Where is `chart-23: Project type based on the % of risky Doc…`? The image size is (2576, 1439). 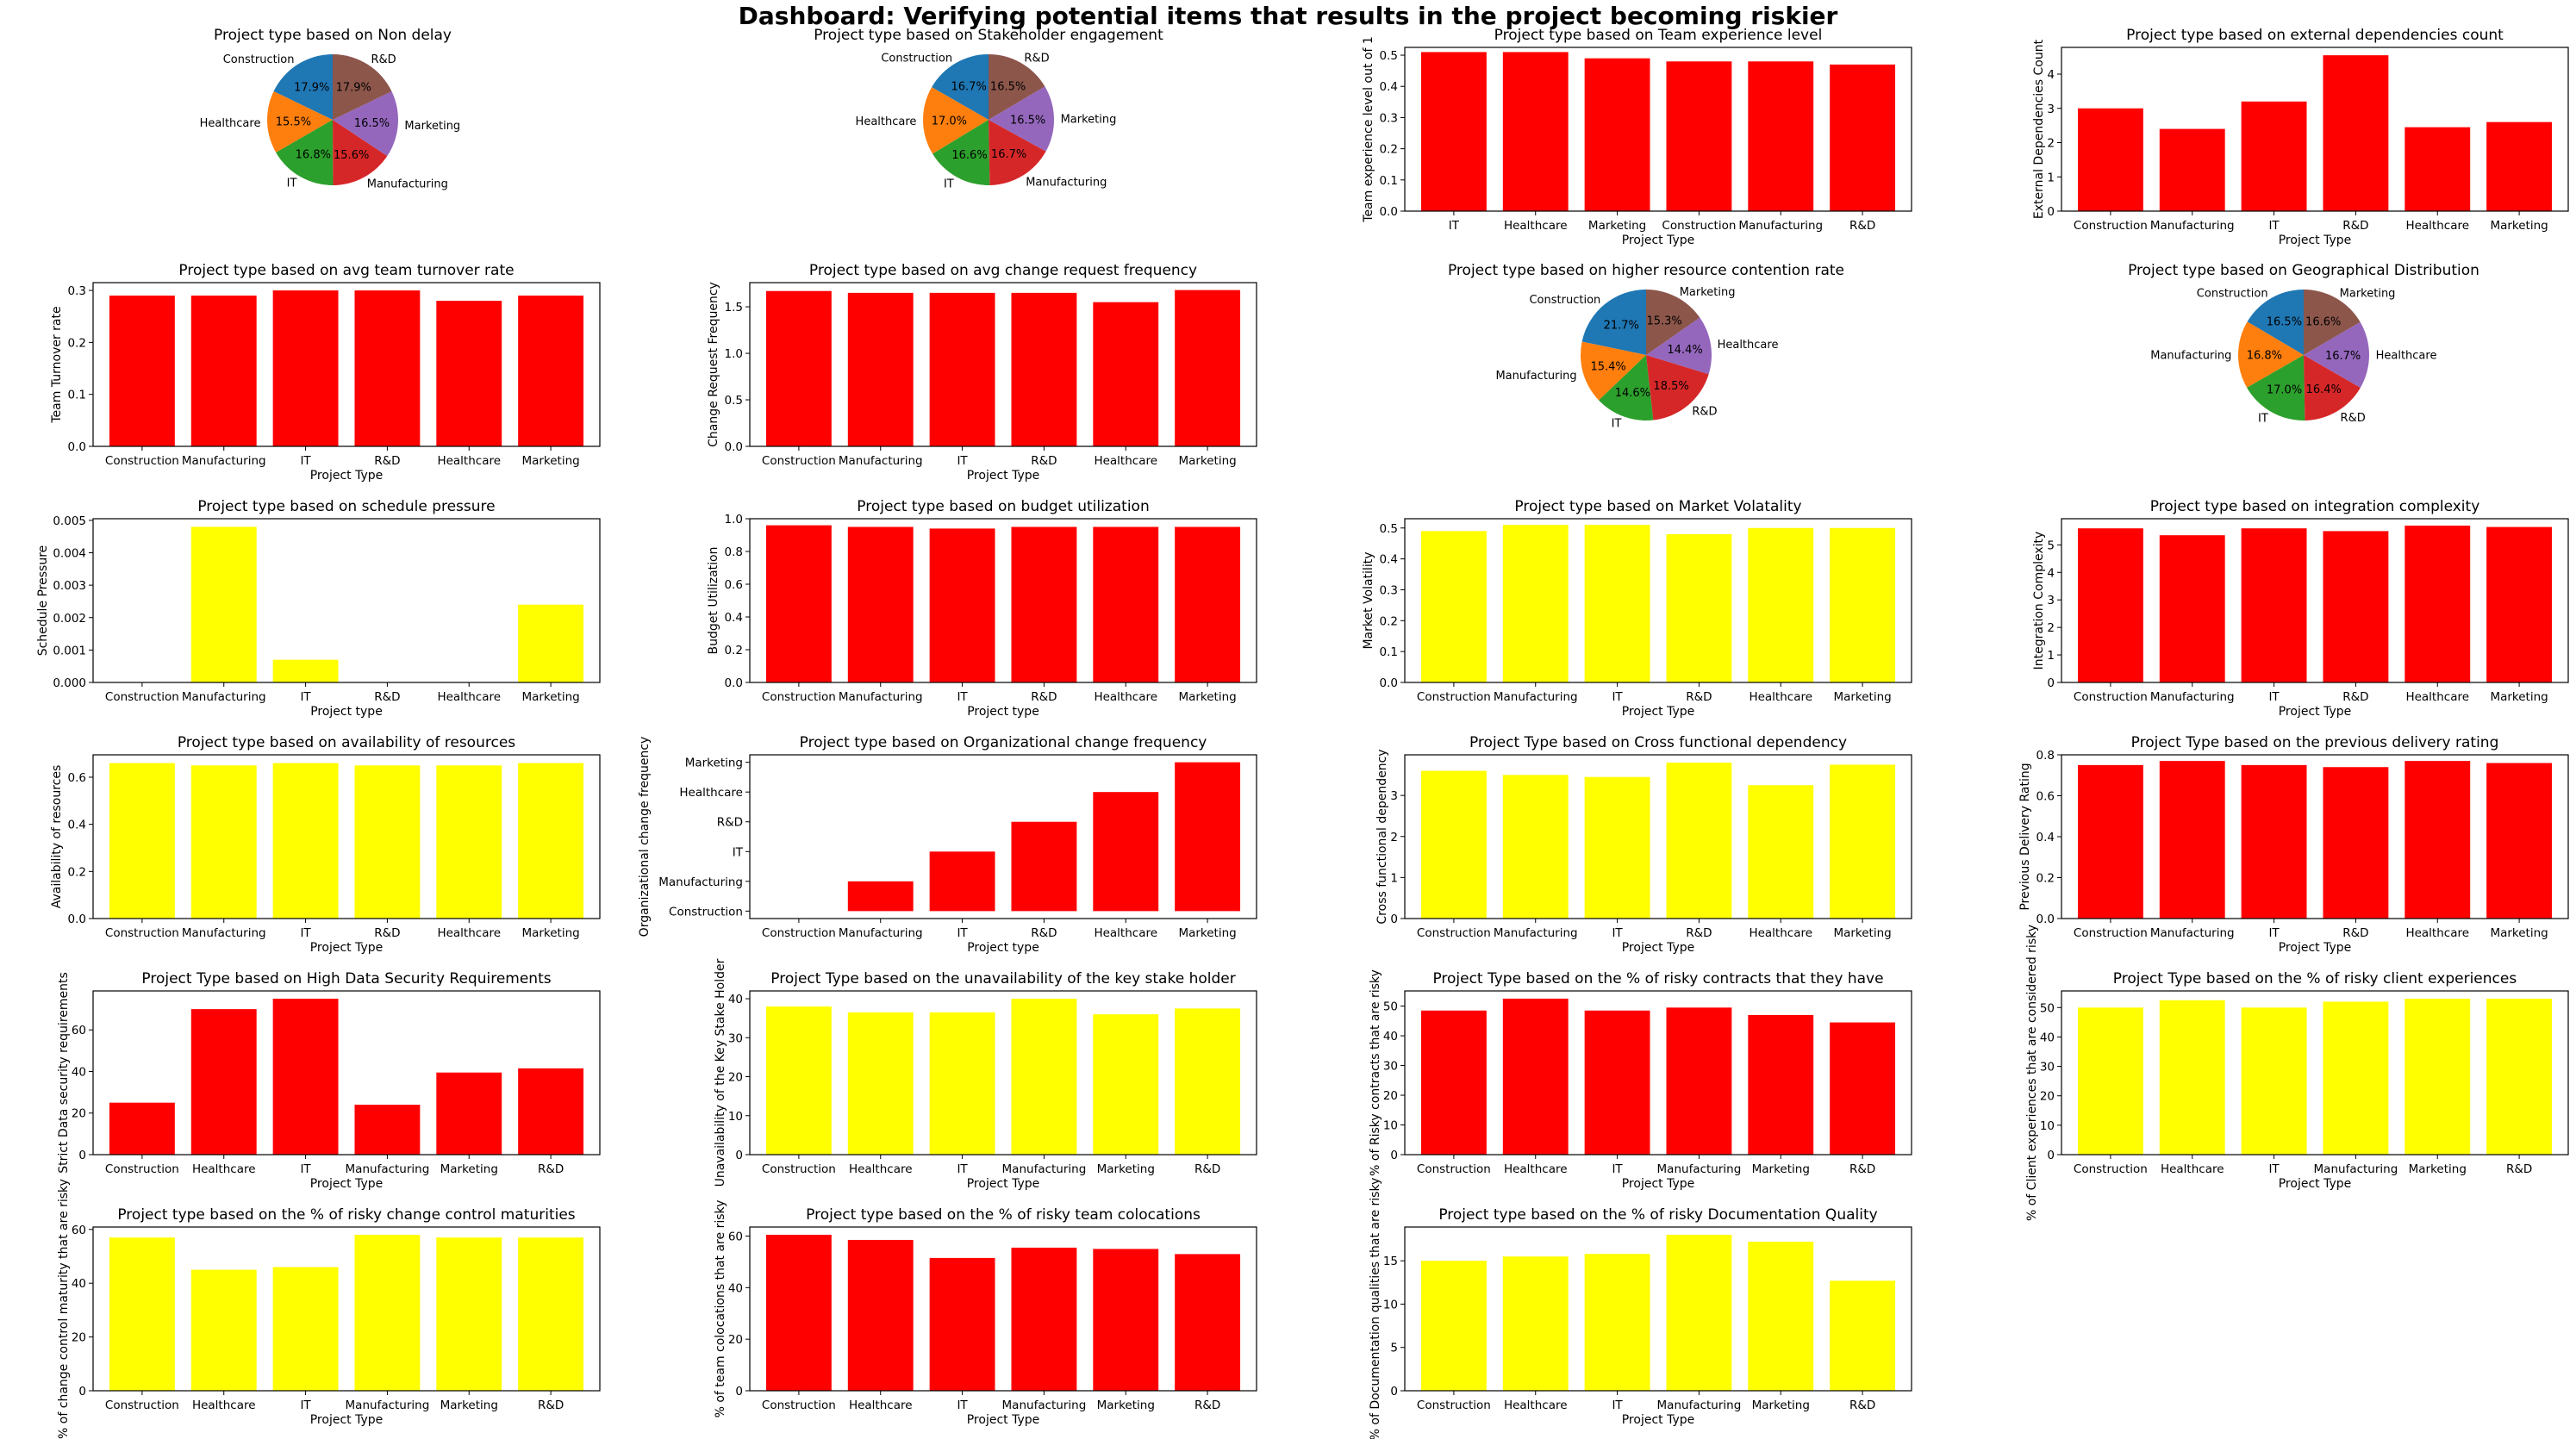
chart-23: Project type based on the % of risky Doc… is located at coordinates (1640, 1308).